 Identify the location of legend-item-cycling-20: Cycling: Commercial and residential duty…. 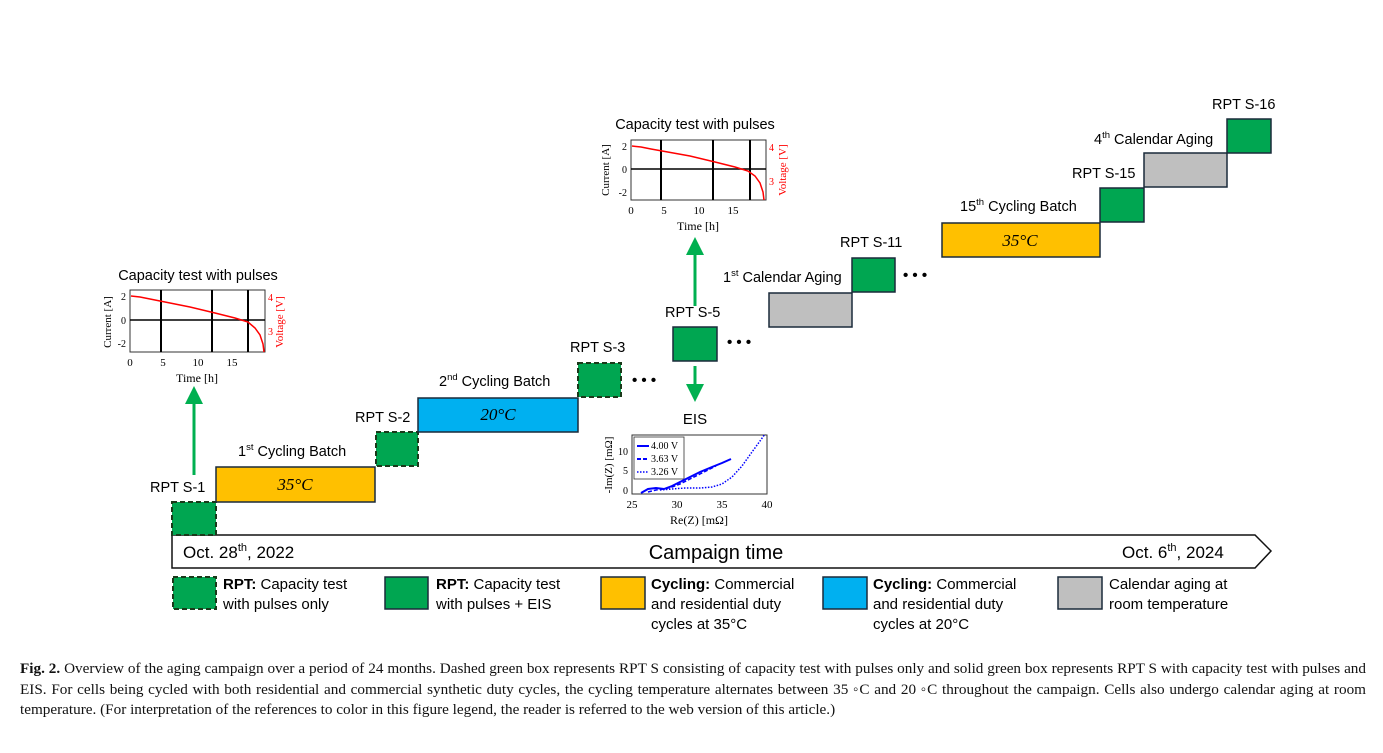
(919, 604).